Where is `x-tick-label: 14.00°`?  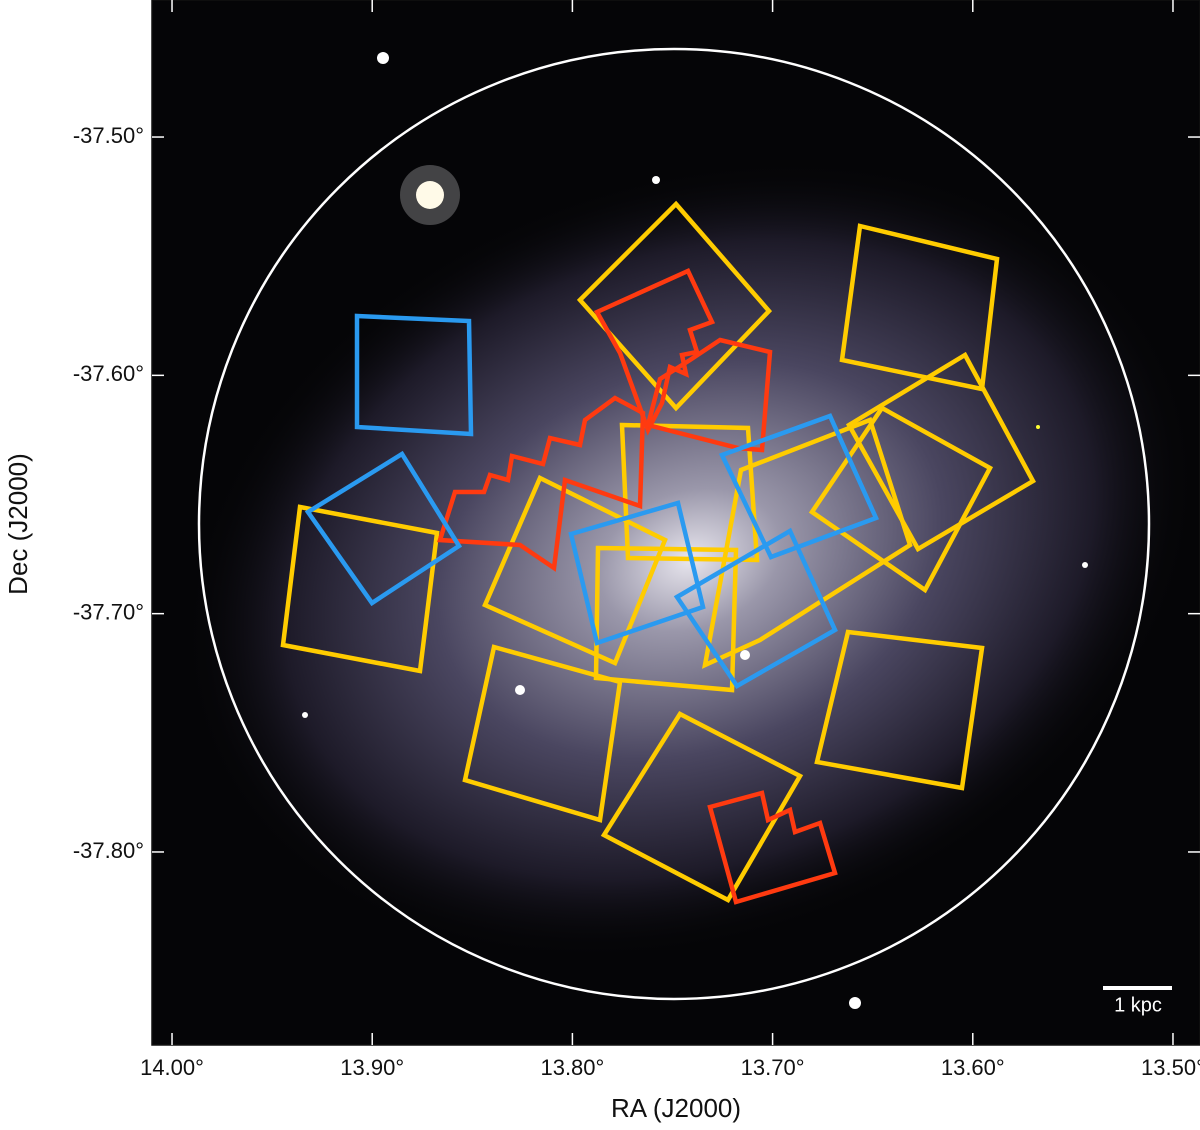 x-tick-label: 14.00° is located at coordinates (172, 1067).